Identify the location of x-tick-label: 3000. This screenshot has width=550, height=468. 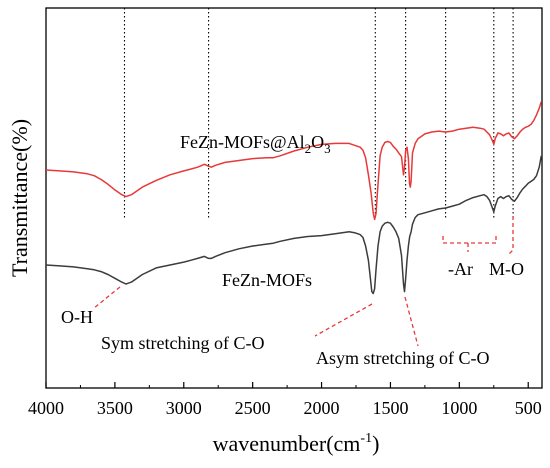
(184, 408).